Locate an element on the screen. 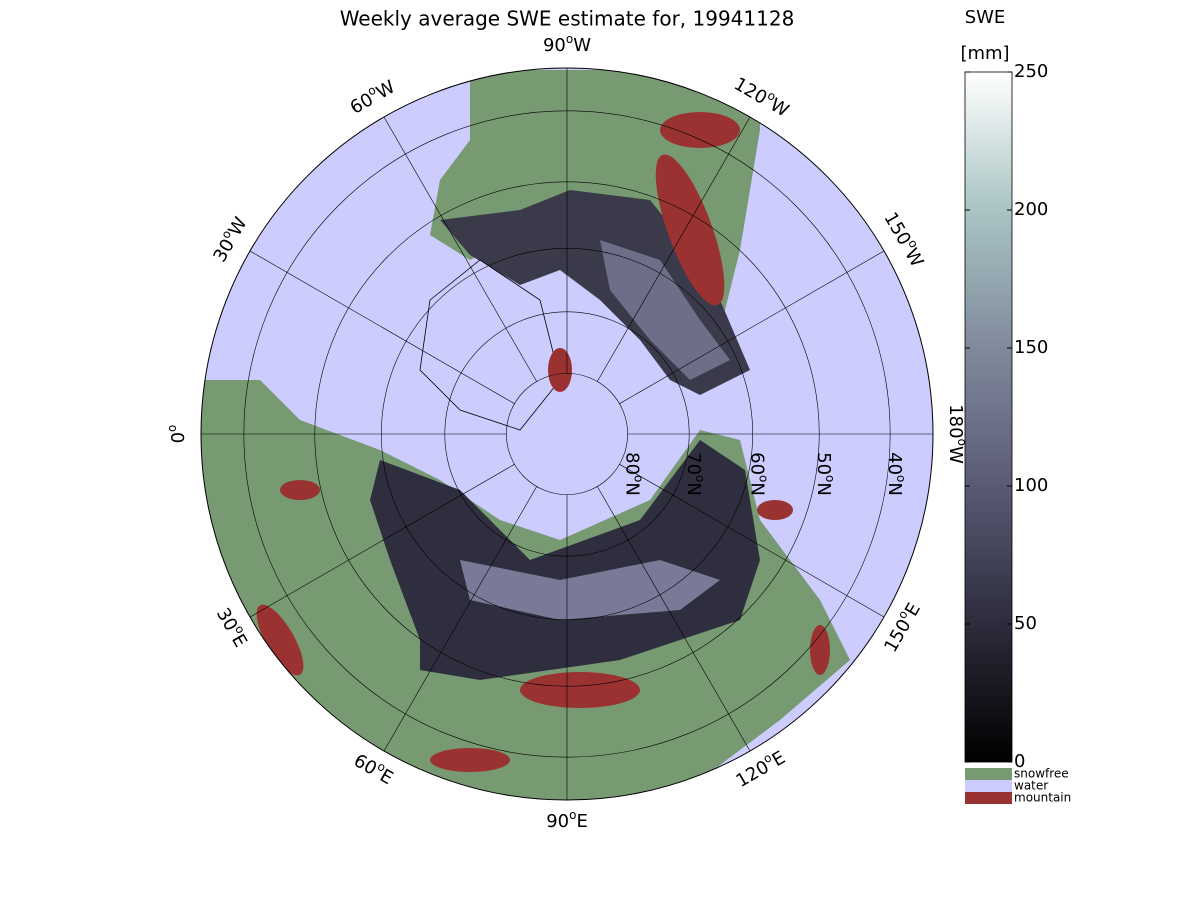  label-degree: 180 is located at coordinates (955, 421).